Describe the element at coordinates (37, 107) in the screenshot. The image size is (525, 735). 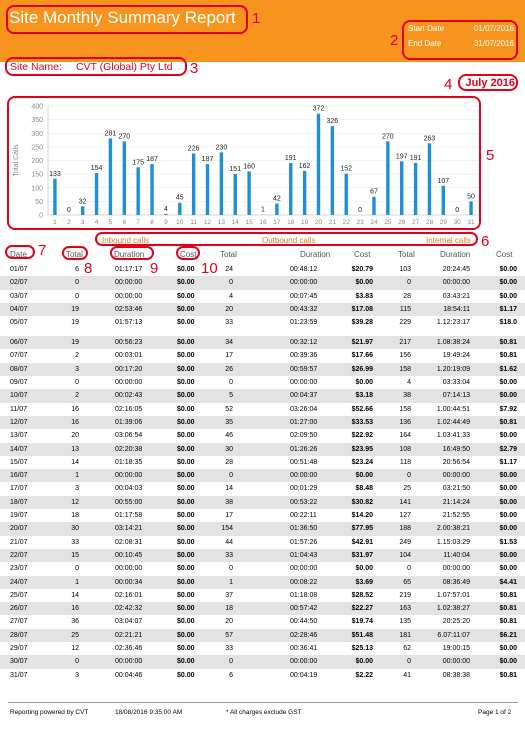
I see `y-tick-label: 400` at that location.